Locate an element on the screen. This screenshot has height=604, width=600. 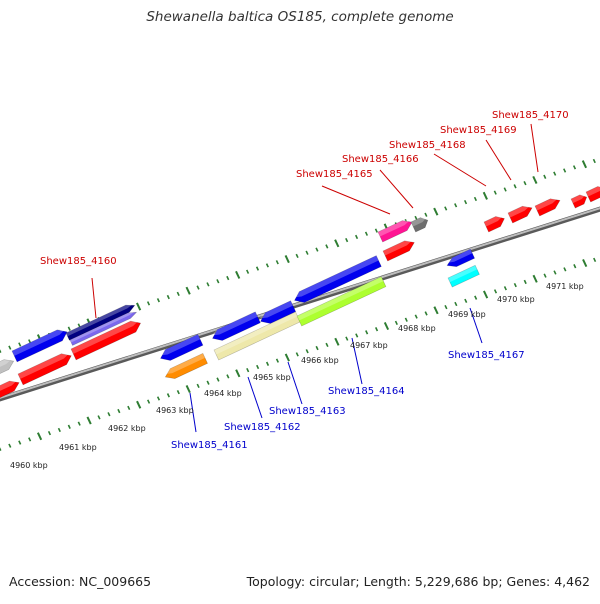
gene-label: Shew185_4167 is located at coordinates (486, 355).